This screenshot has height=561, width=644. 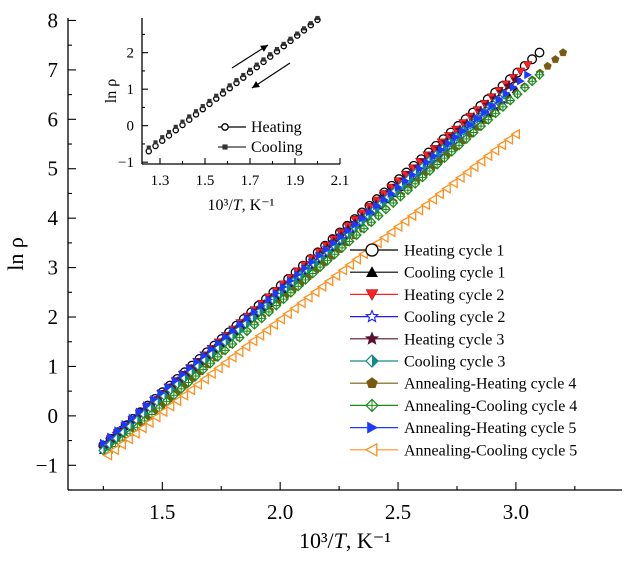 I want to click on main-y-tick-label: 4, so click(x=53, y=218).